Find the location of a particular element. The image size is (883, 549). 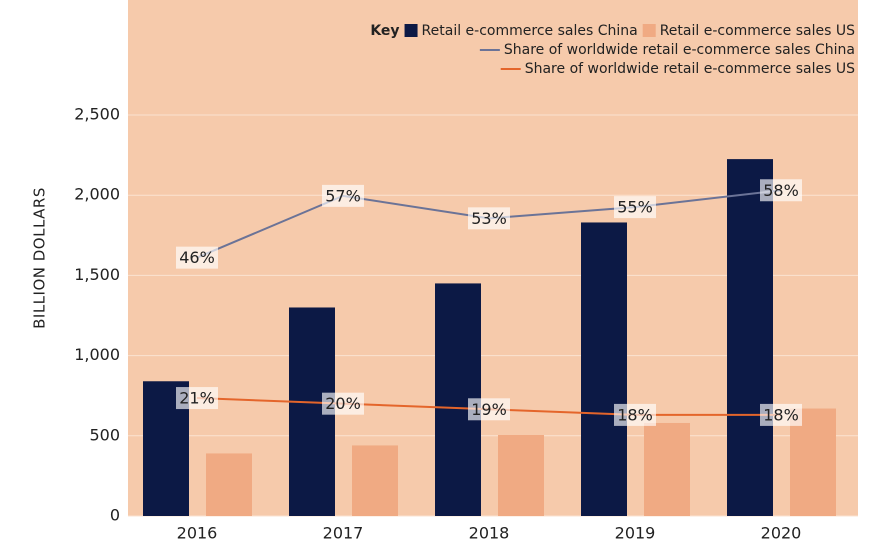

value-label: 20% is located at coordinates (343, 403).